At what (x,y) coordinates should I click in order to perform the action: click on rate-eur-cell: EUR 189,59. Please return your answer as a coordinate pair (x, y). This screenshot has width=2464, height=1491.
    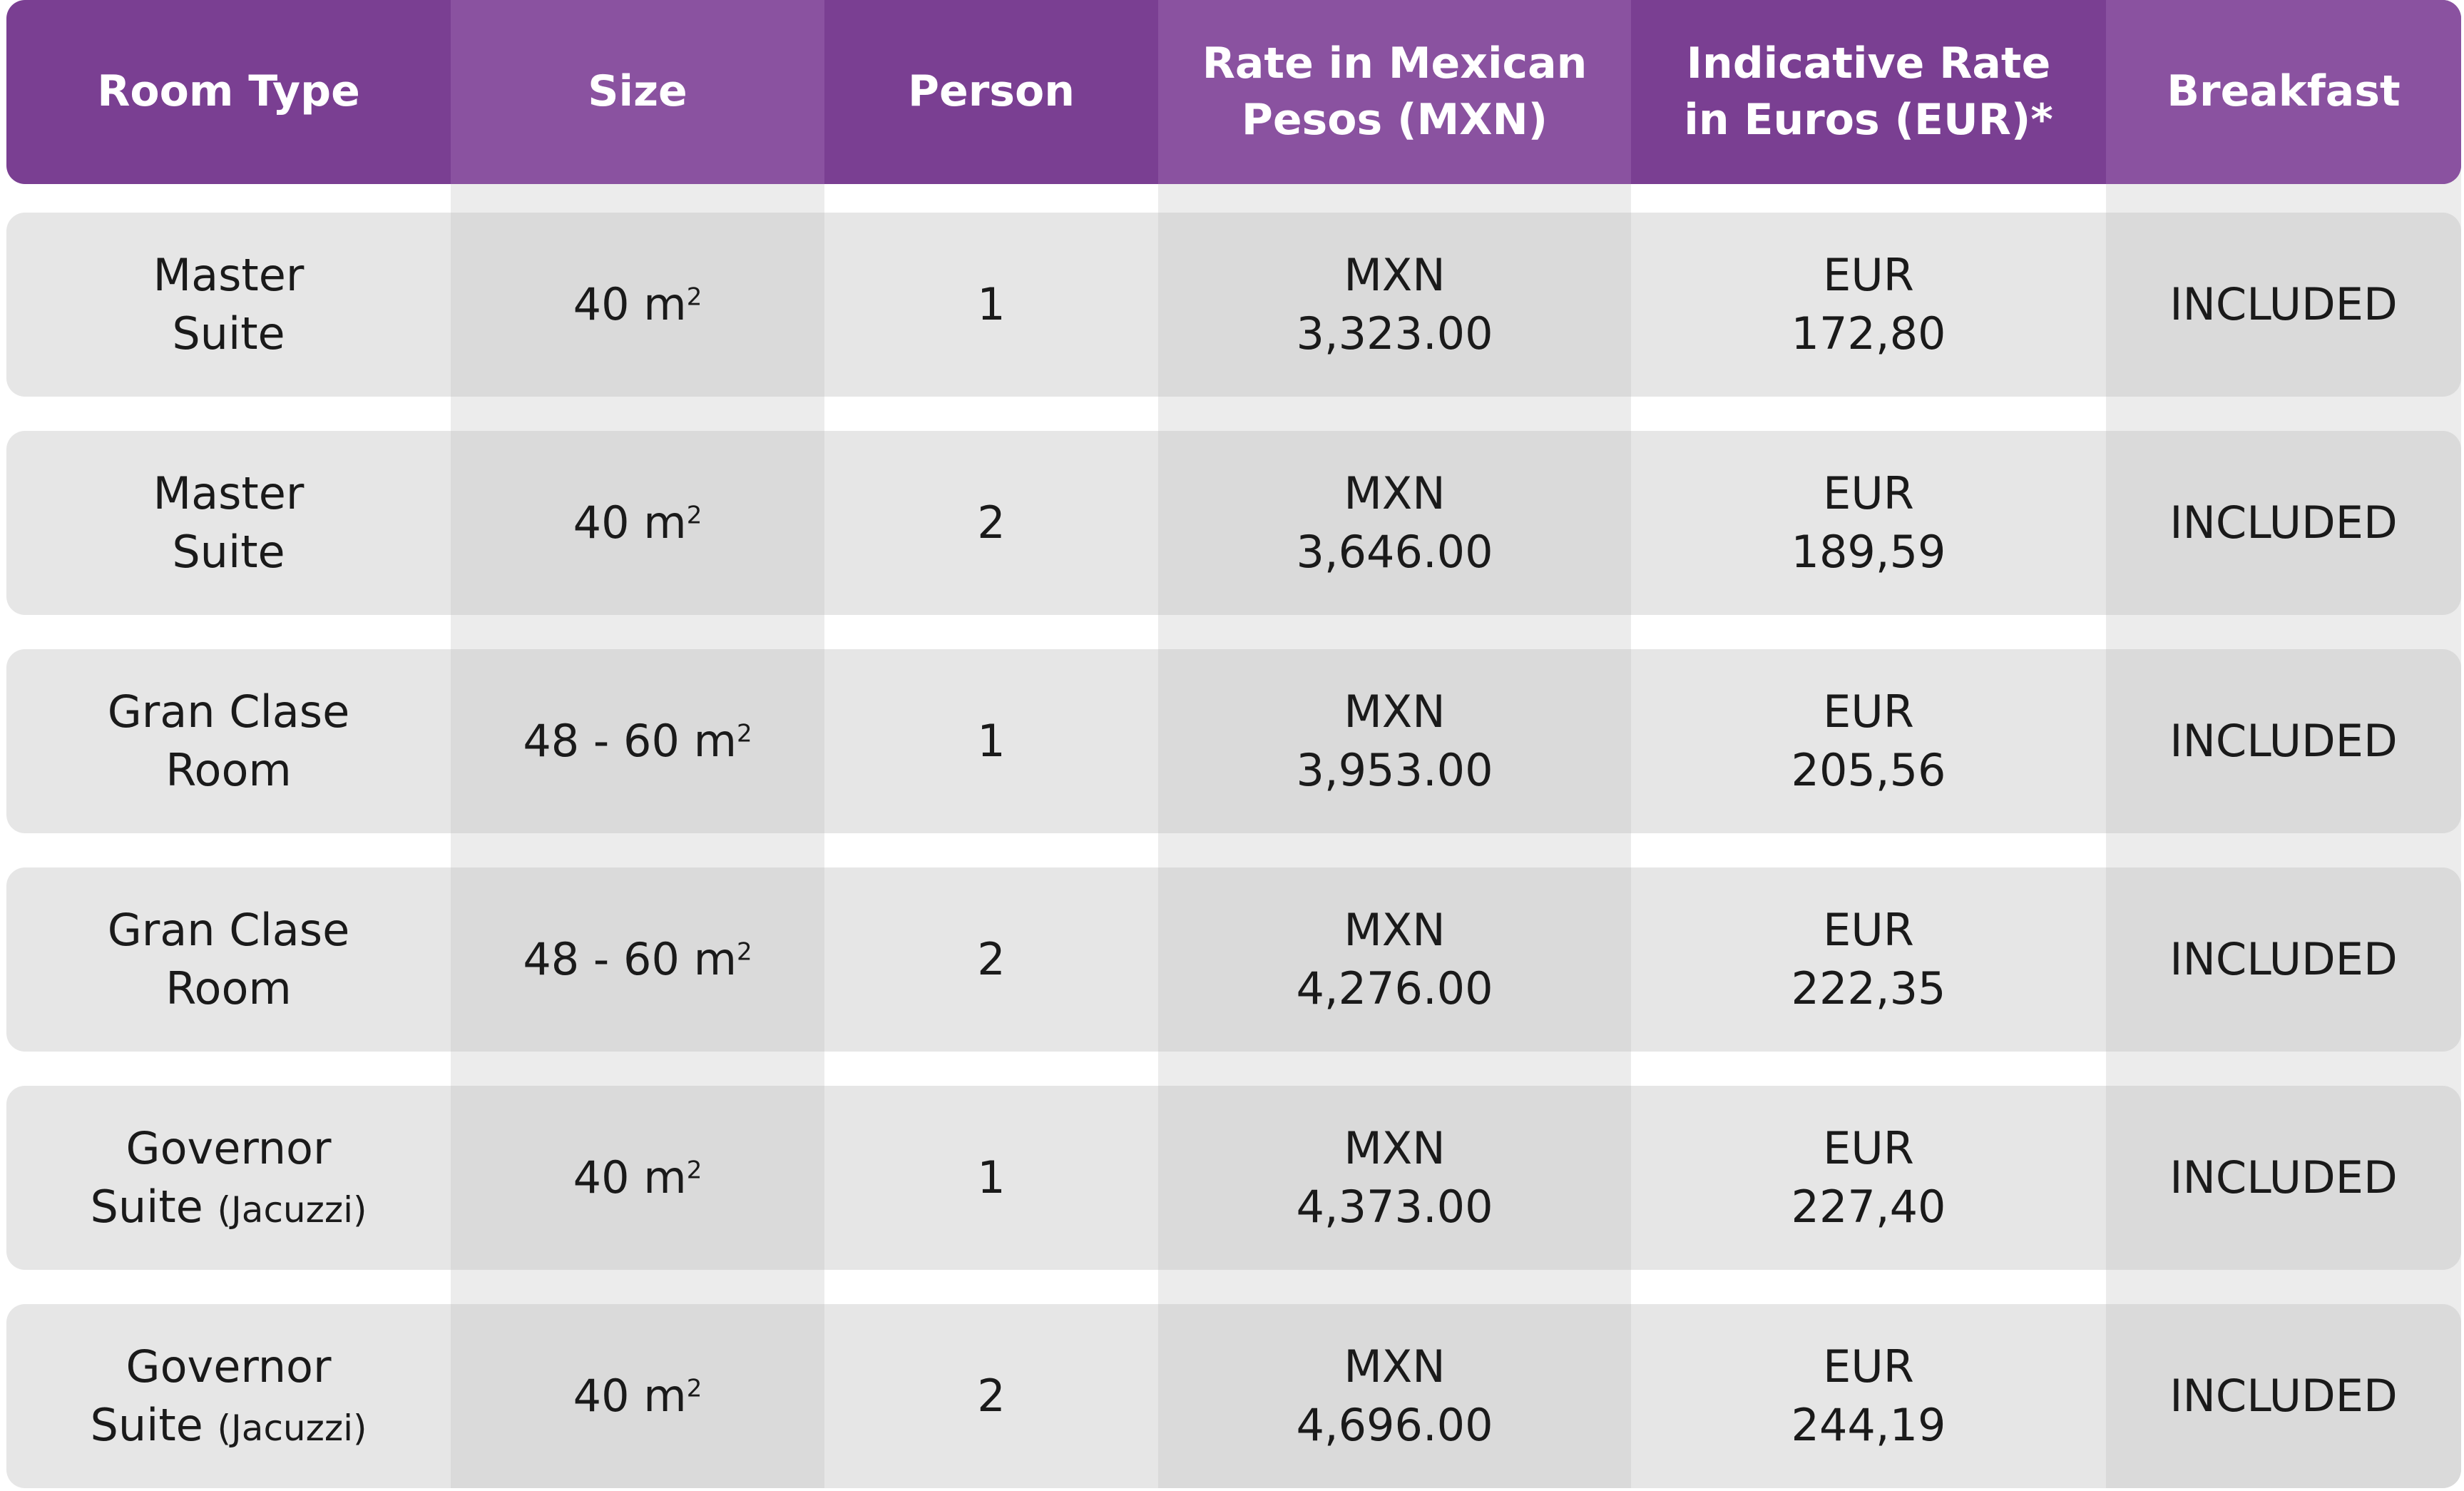
    Looking at the image, I should click on (1869, 522).